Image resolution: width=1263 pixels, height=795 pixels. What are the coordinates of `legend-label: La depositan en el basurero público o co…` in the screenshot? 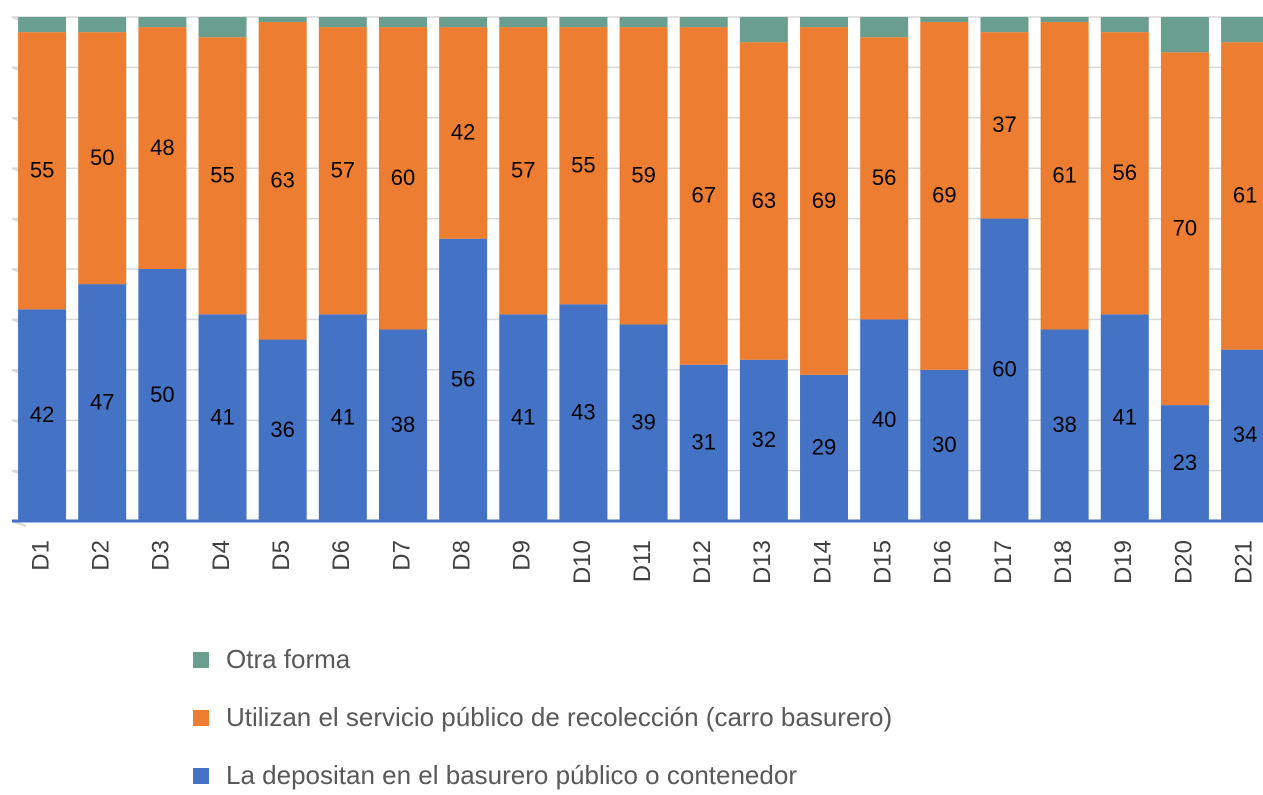 It's located at (511, 775).